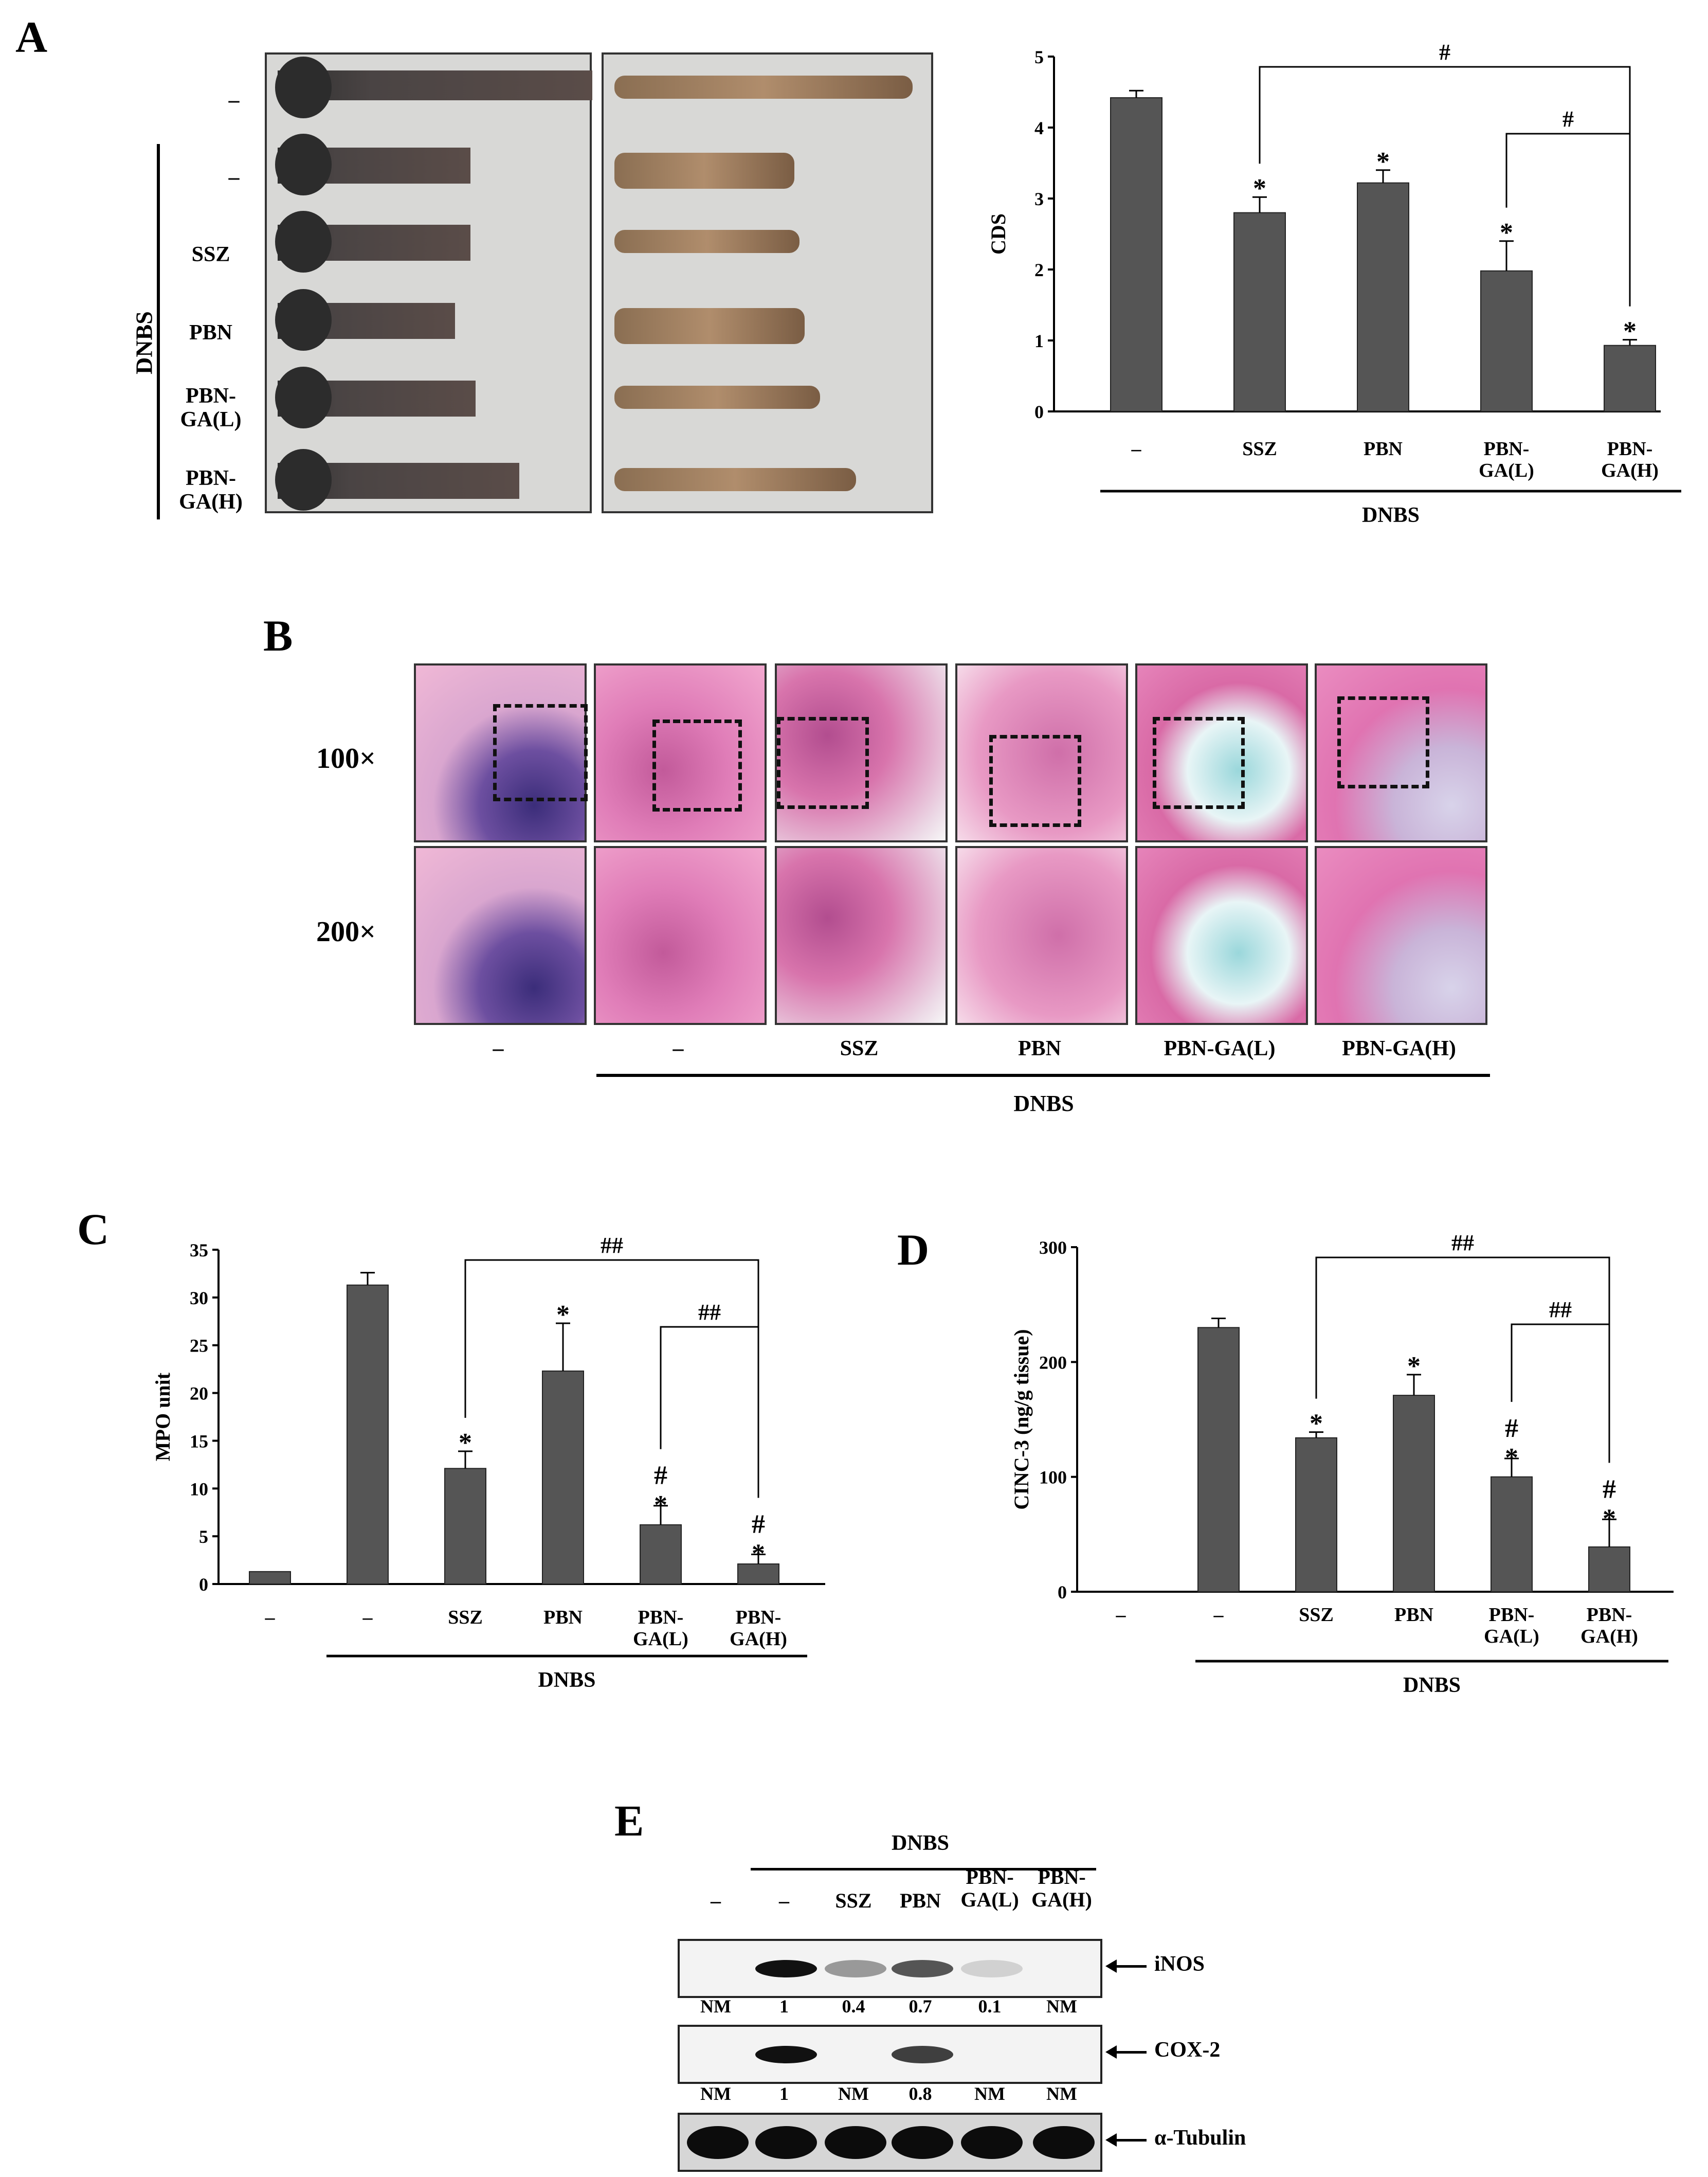 This screenshot has width=1708, height=2177. I want to click on lane-label: PBN- GA(H), so click(1061, 1888).